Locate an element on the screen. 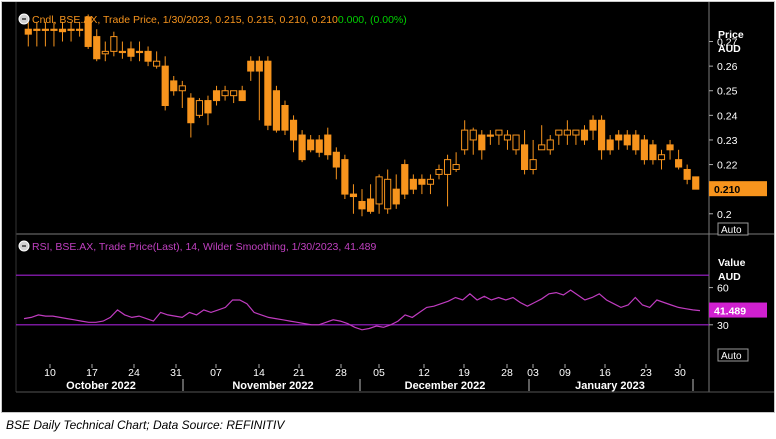  price-axis-title: Price is located at coordinates (731, 35).